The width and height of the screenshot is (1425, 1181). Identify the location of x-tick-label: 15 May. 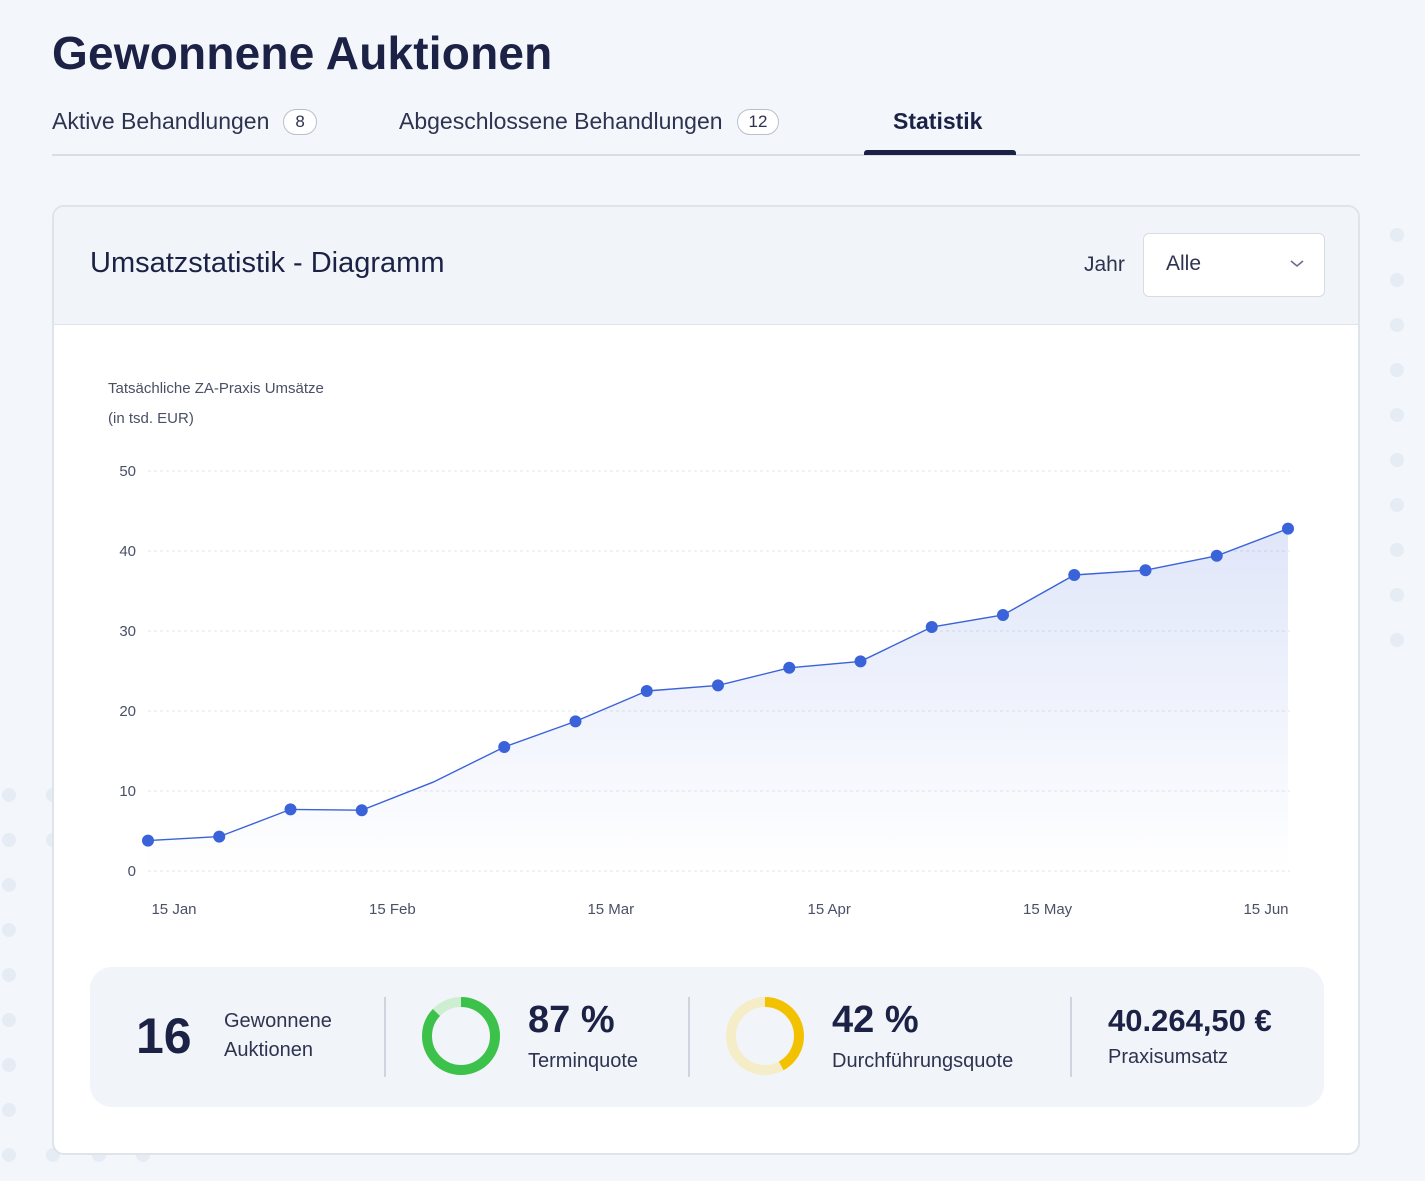
(1048, 909).